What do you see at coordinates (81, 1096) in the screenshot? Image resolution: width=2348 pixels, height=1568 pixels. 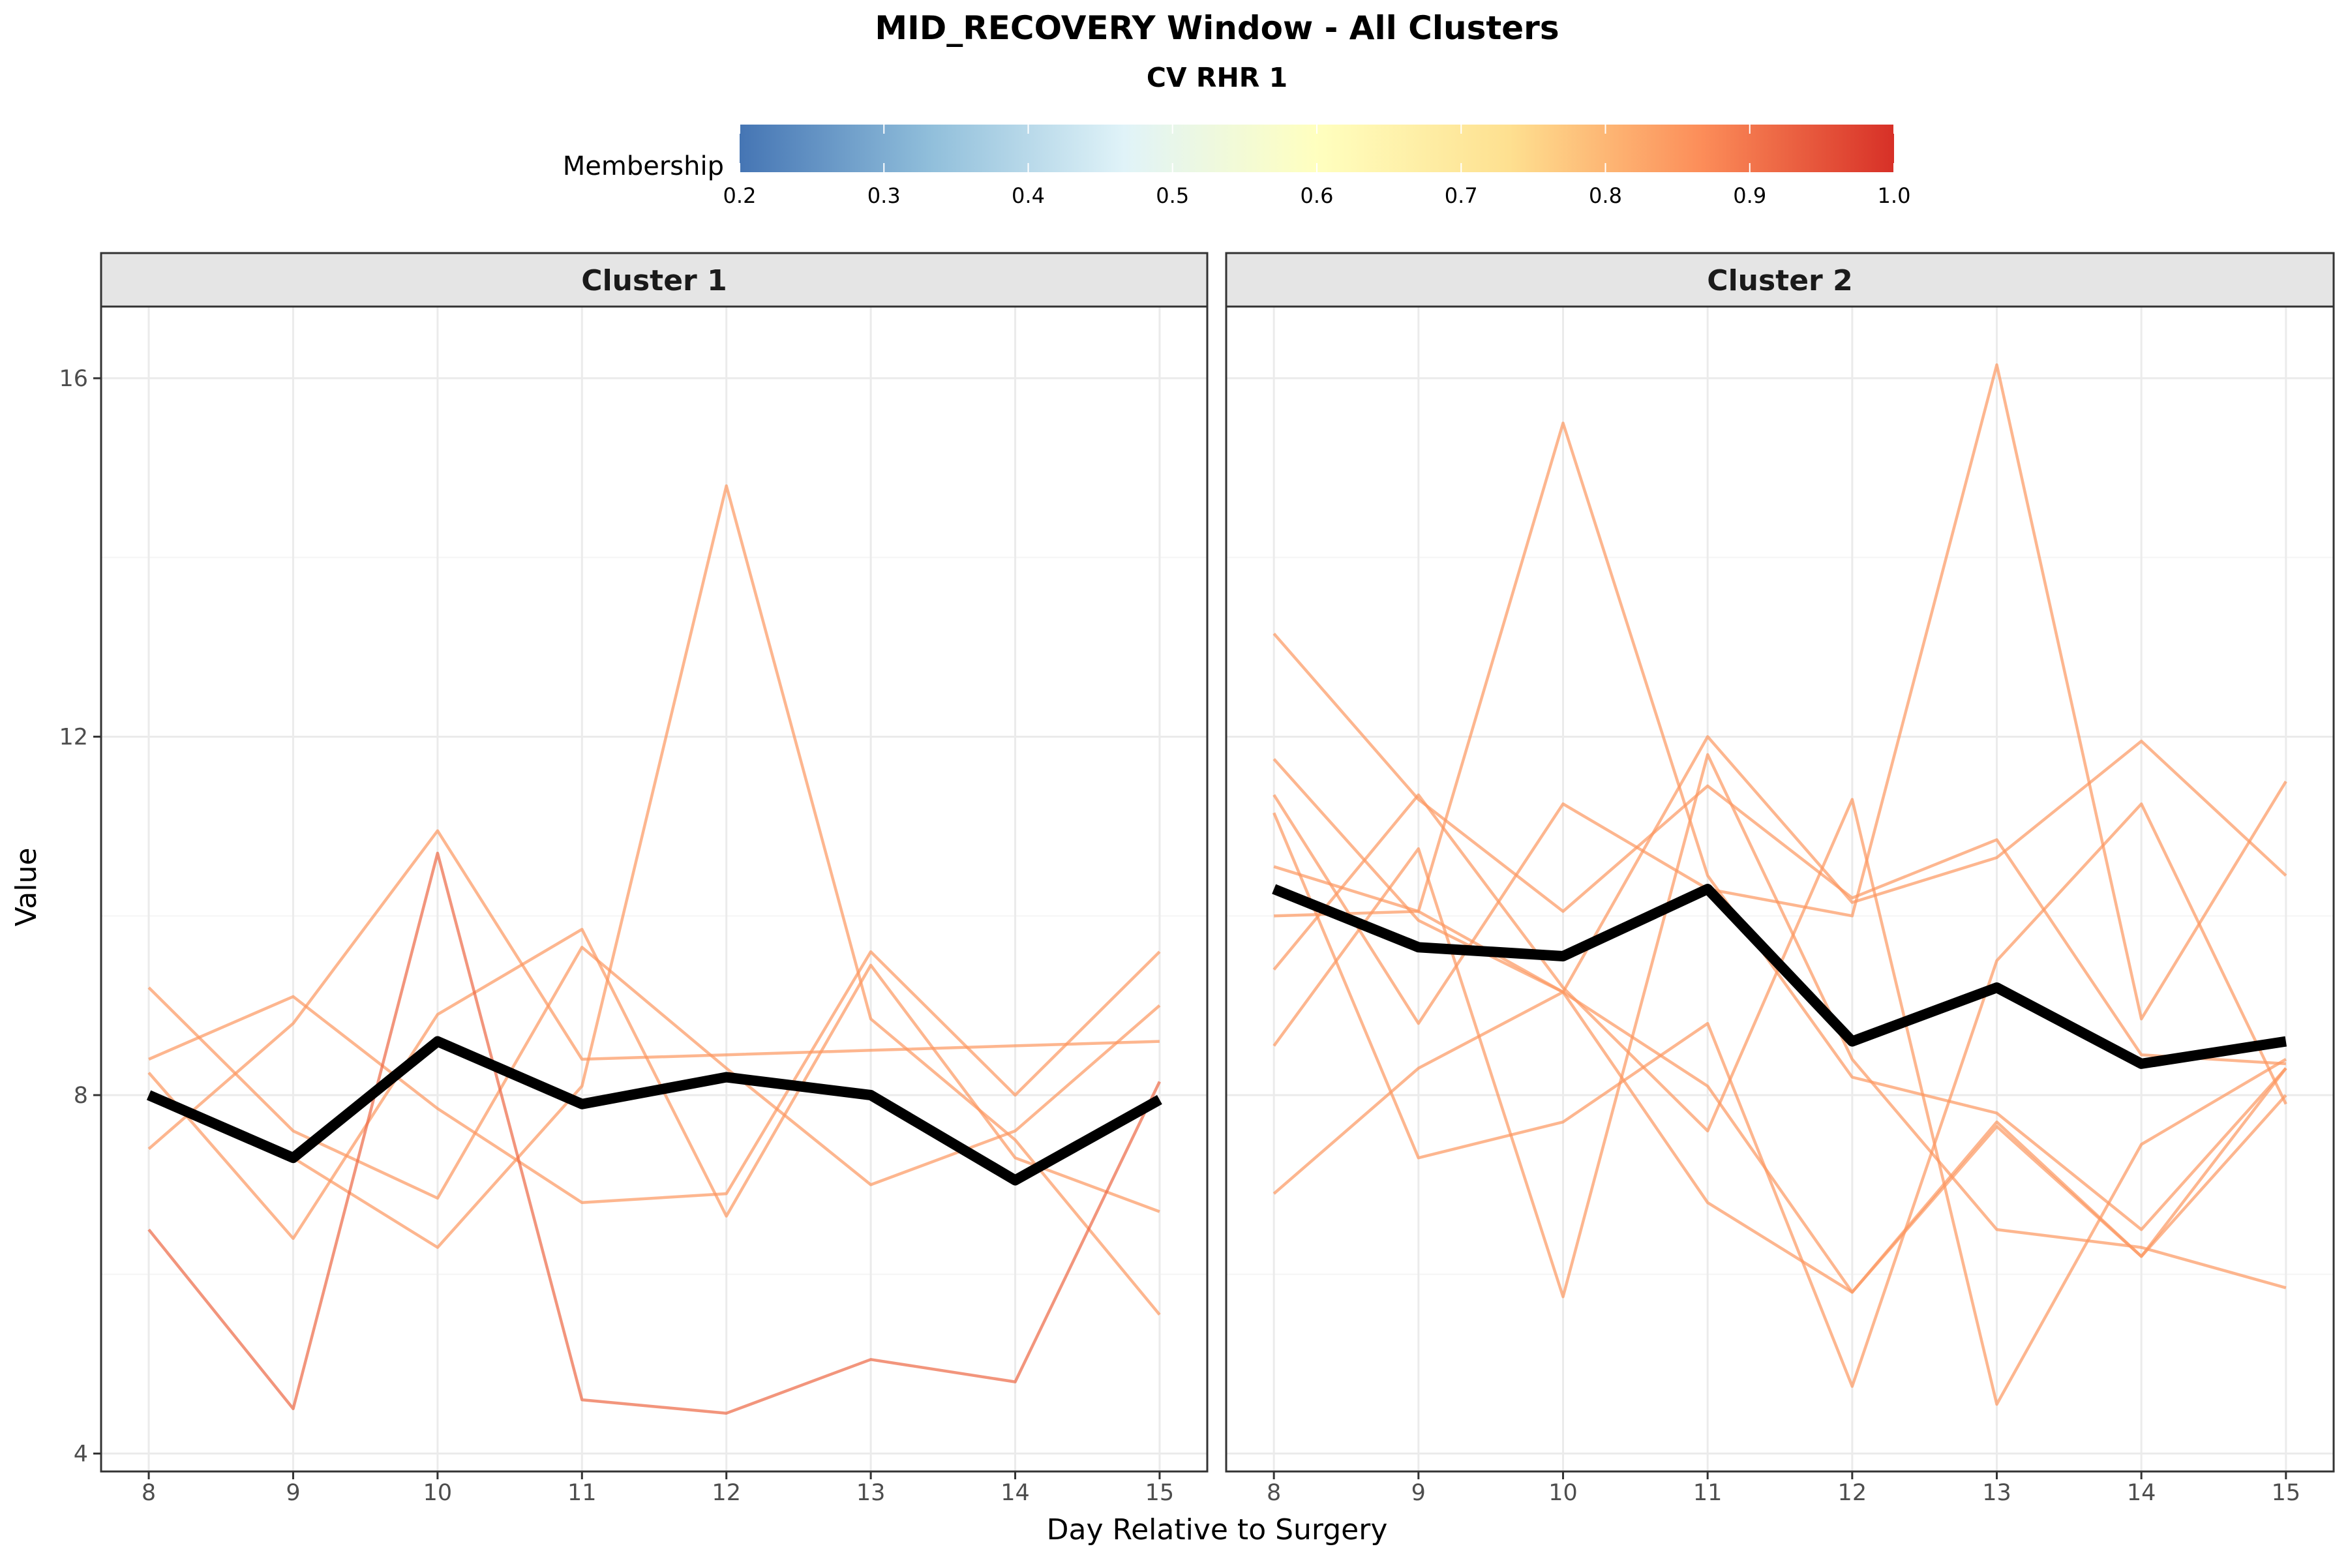 I see `y-tick-label: 8` at bounding box center [81, 1096].